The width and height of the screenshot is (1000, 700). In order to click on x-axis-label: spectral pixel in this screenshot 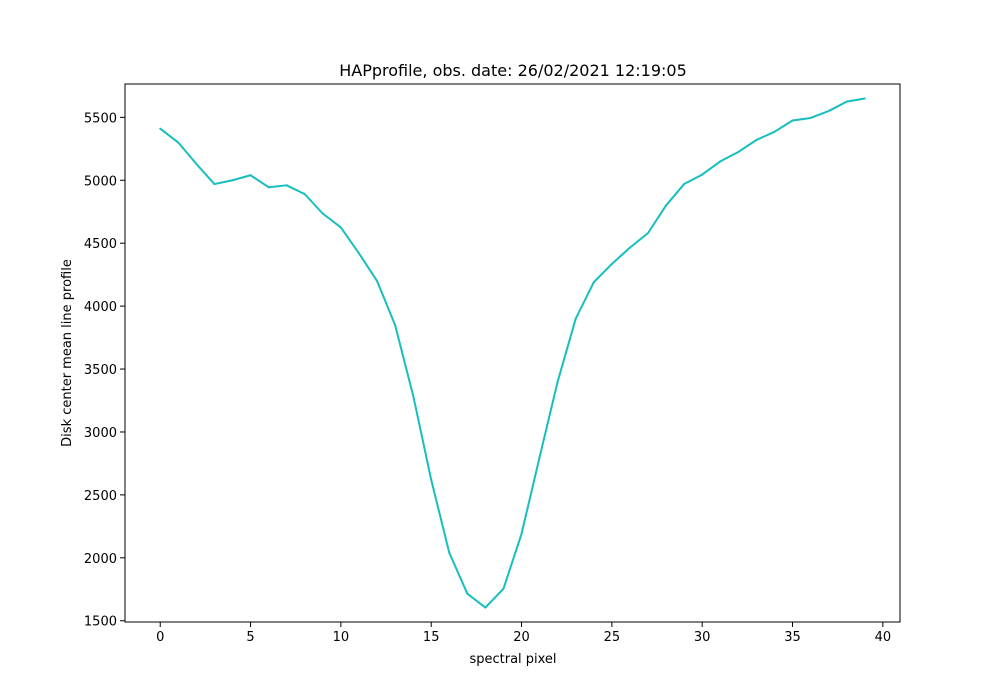, I will do `click(512, 659)`.